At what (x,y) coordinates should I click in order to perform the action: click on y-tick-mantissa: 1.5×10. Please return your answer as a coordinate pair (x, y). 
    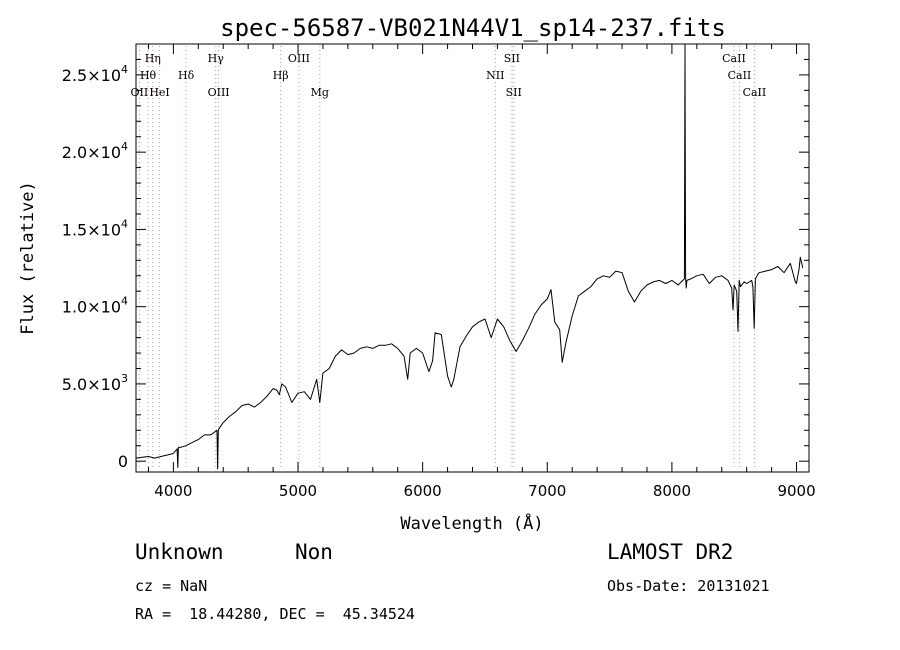
    Looking at the image, I should click on (91, 229).